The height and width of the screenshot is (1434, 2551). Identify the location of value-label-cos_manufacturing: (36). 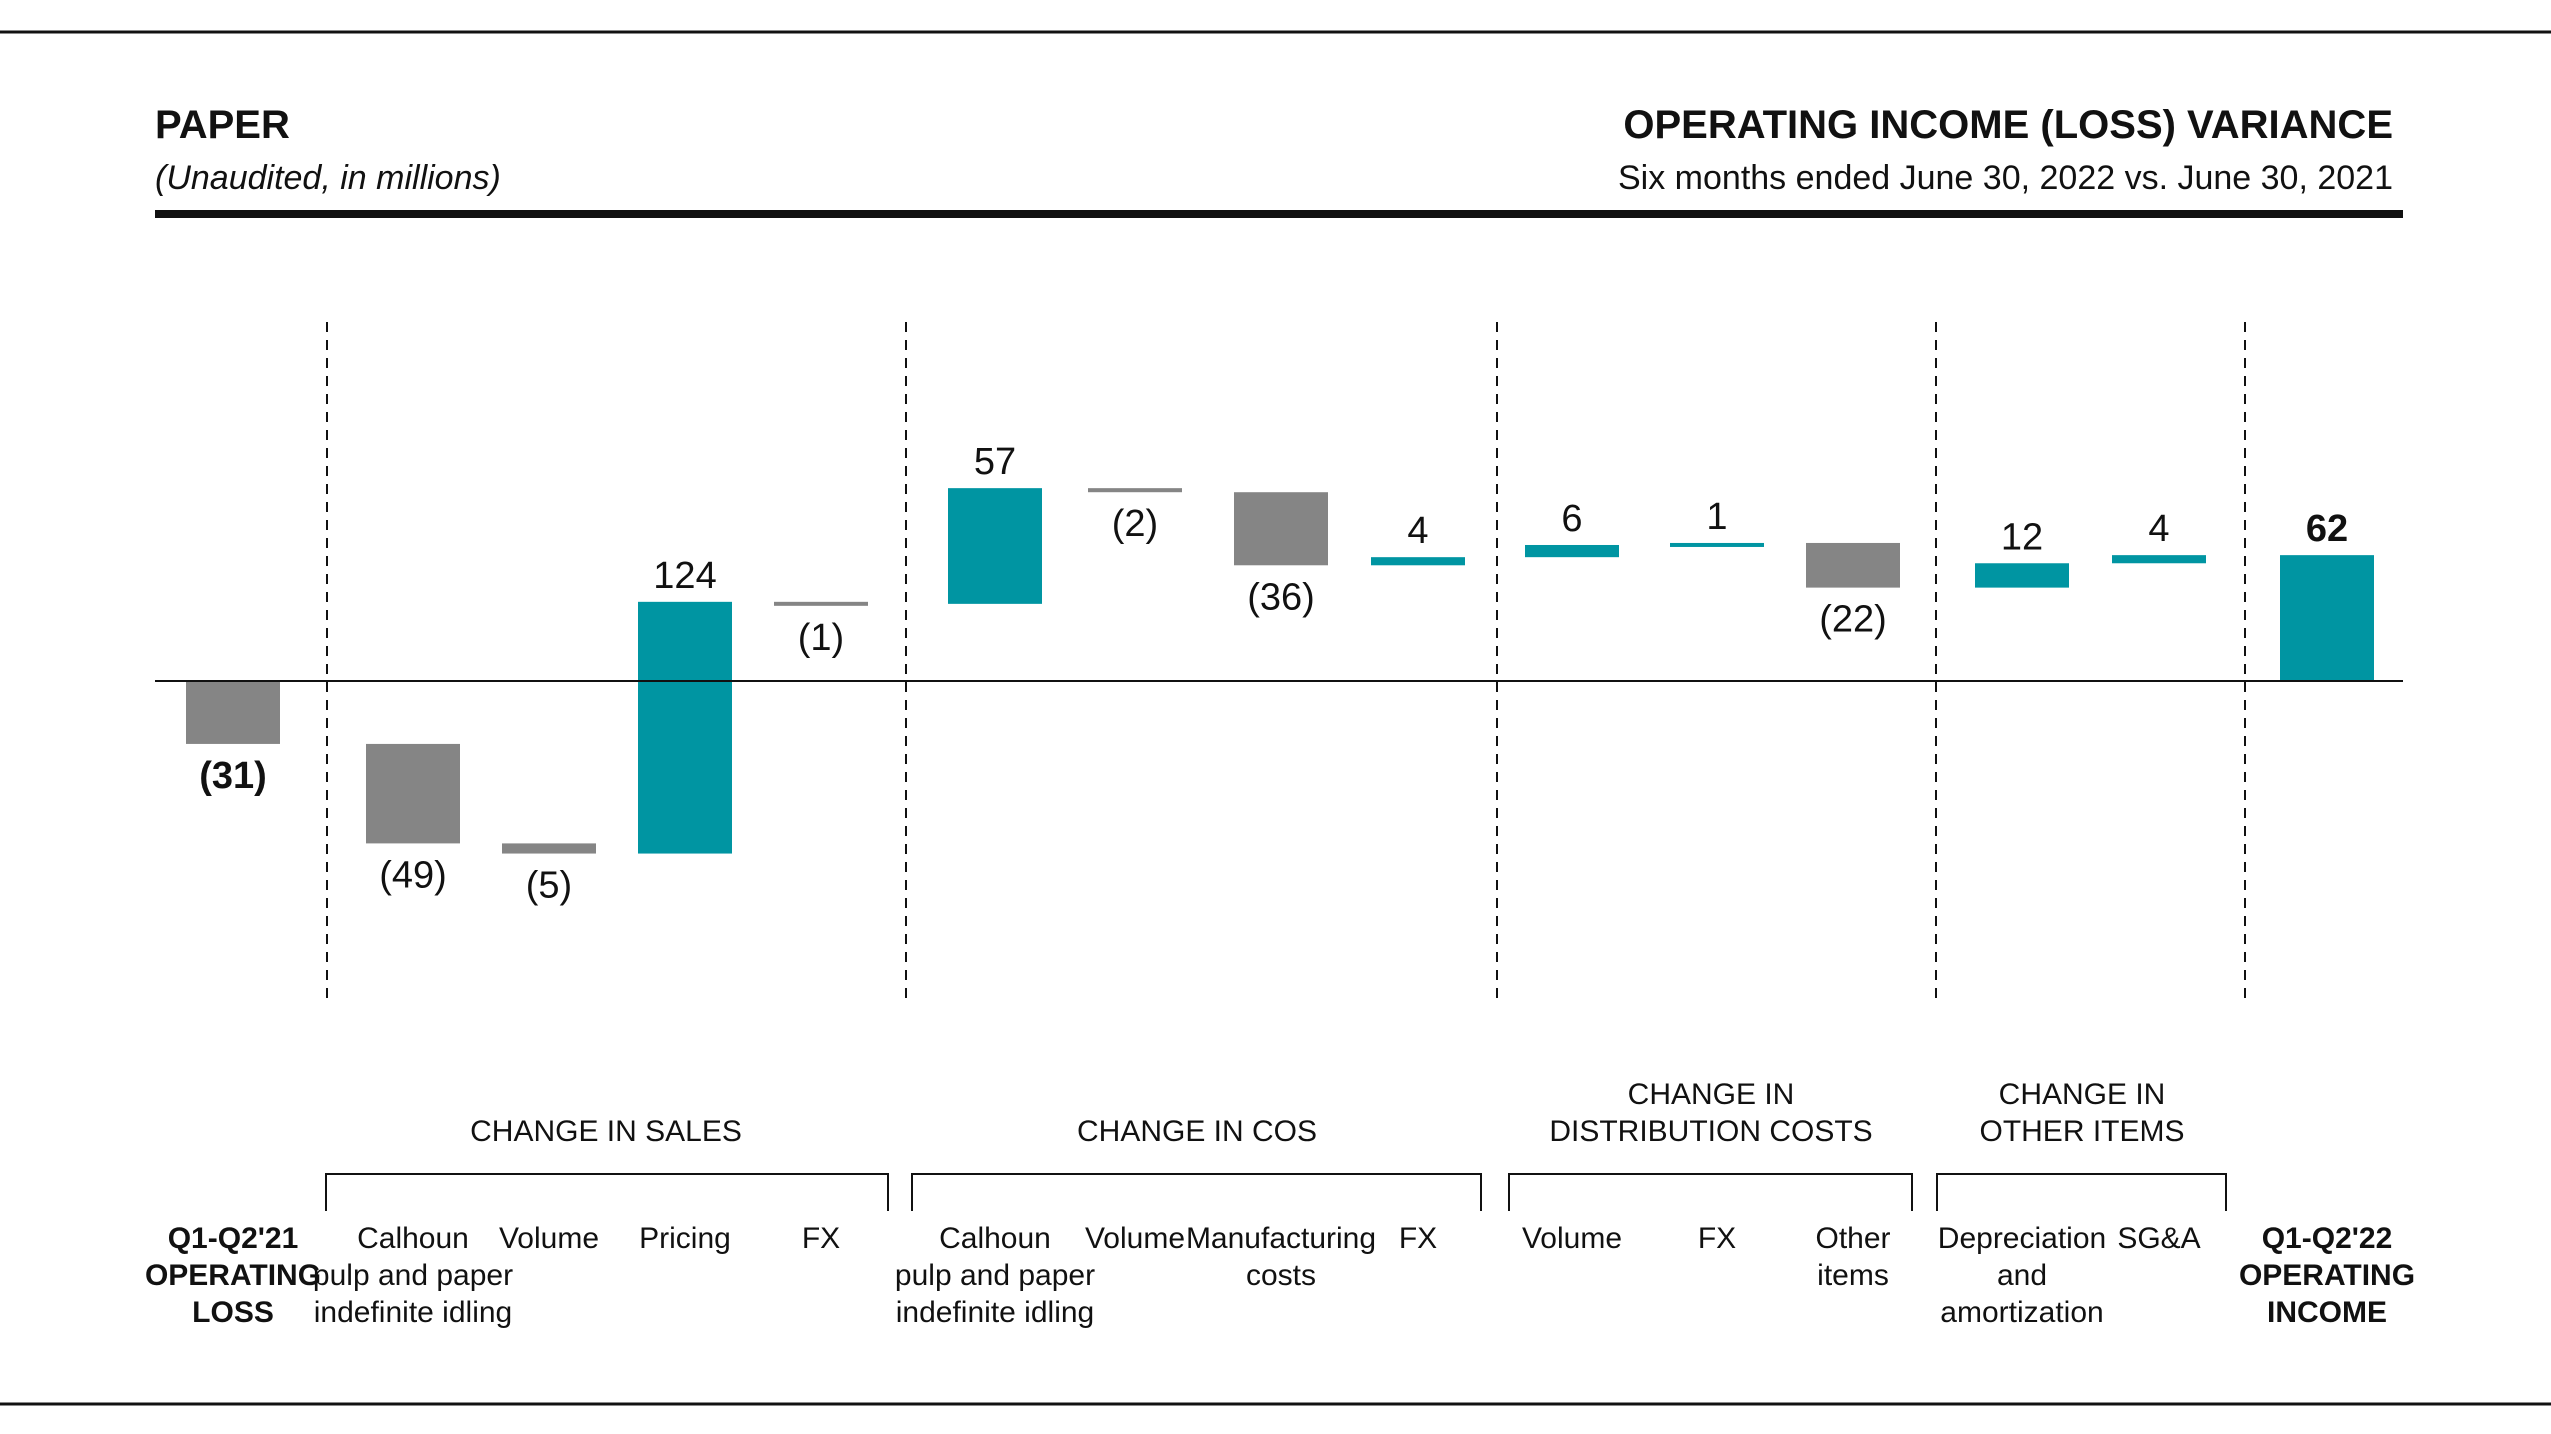
(1281, 597).